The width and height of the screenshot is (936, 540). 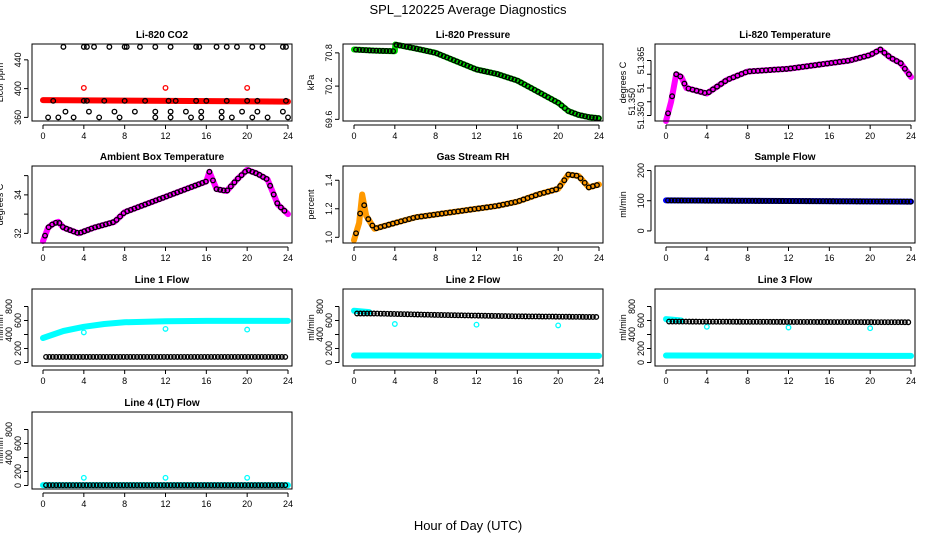 What do you see at coordinates (311, 327) in the screenshot?
I see `y-axis-label: ml/min` at bounding box center [311, 327].